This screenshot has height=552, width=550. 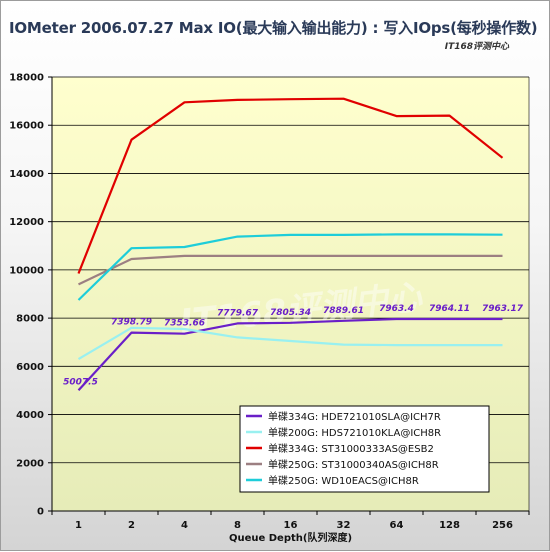 What do you see at coordinates (396, 309) in the screenshot?
I see `data-label: 7963.4` at bounding box center [396, 309].